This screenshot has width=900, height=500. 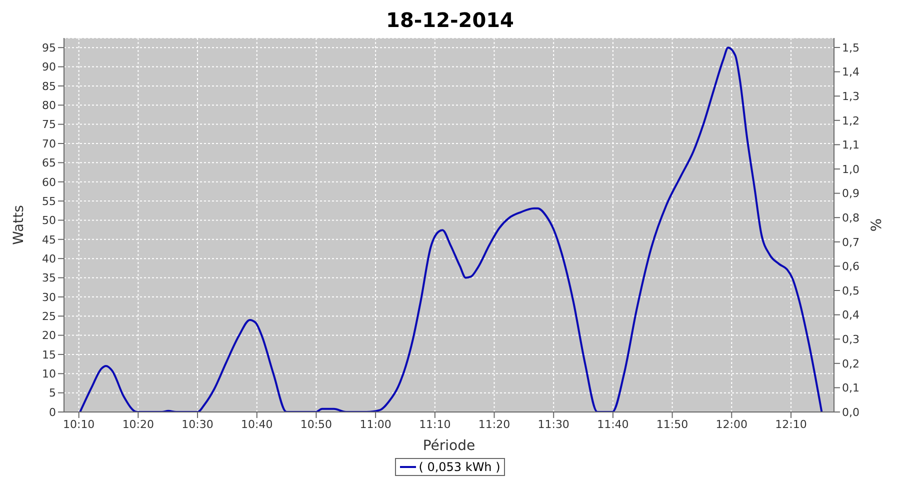 I want to click on y2-tick-label: 1,3, so click(x=851, y=96).